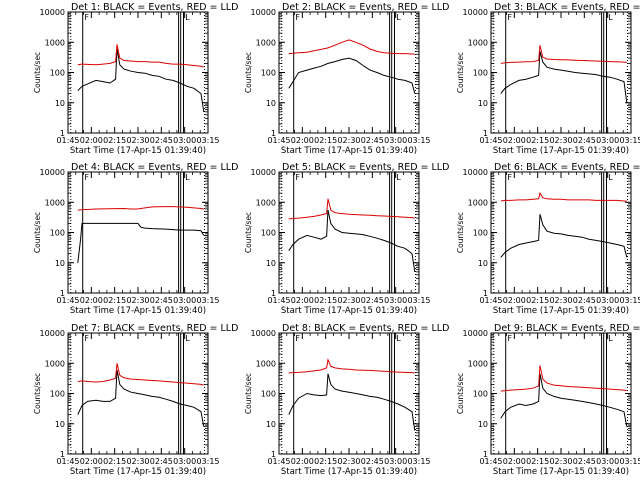 The height and width of the screenshot is (480, 640). Describe the element at coordinates (154, 328) in the screenshot. I see `panel-title: Det 7: BLACK = Events, RED = LLD` at that location.